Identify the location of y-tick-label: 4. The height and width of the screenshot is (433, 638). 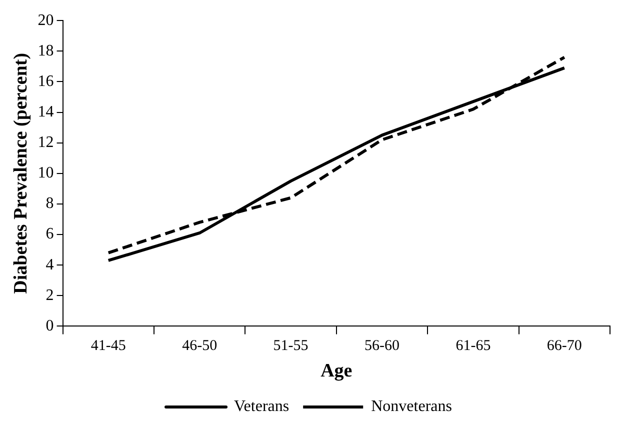
(50, 265).